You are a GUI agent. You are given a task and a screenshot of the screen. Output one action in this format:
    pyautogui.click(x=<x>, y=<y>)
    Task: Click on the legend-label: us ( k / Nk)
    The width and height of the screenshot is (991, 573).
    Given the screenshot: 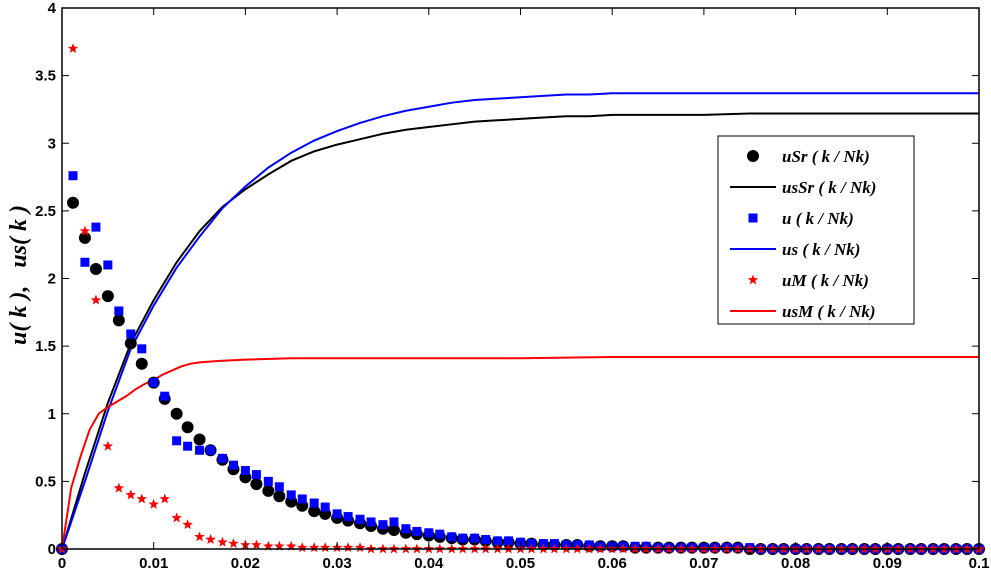 What is the action you would take?
    pyautogui.click(x=821, y=249)
    